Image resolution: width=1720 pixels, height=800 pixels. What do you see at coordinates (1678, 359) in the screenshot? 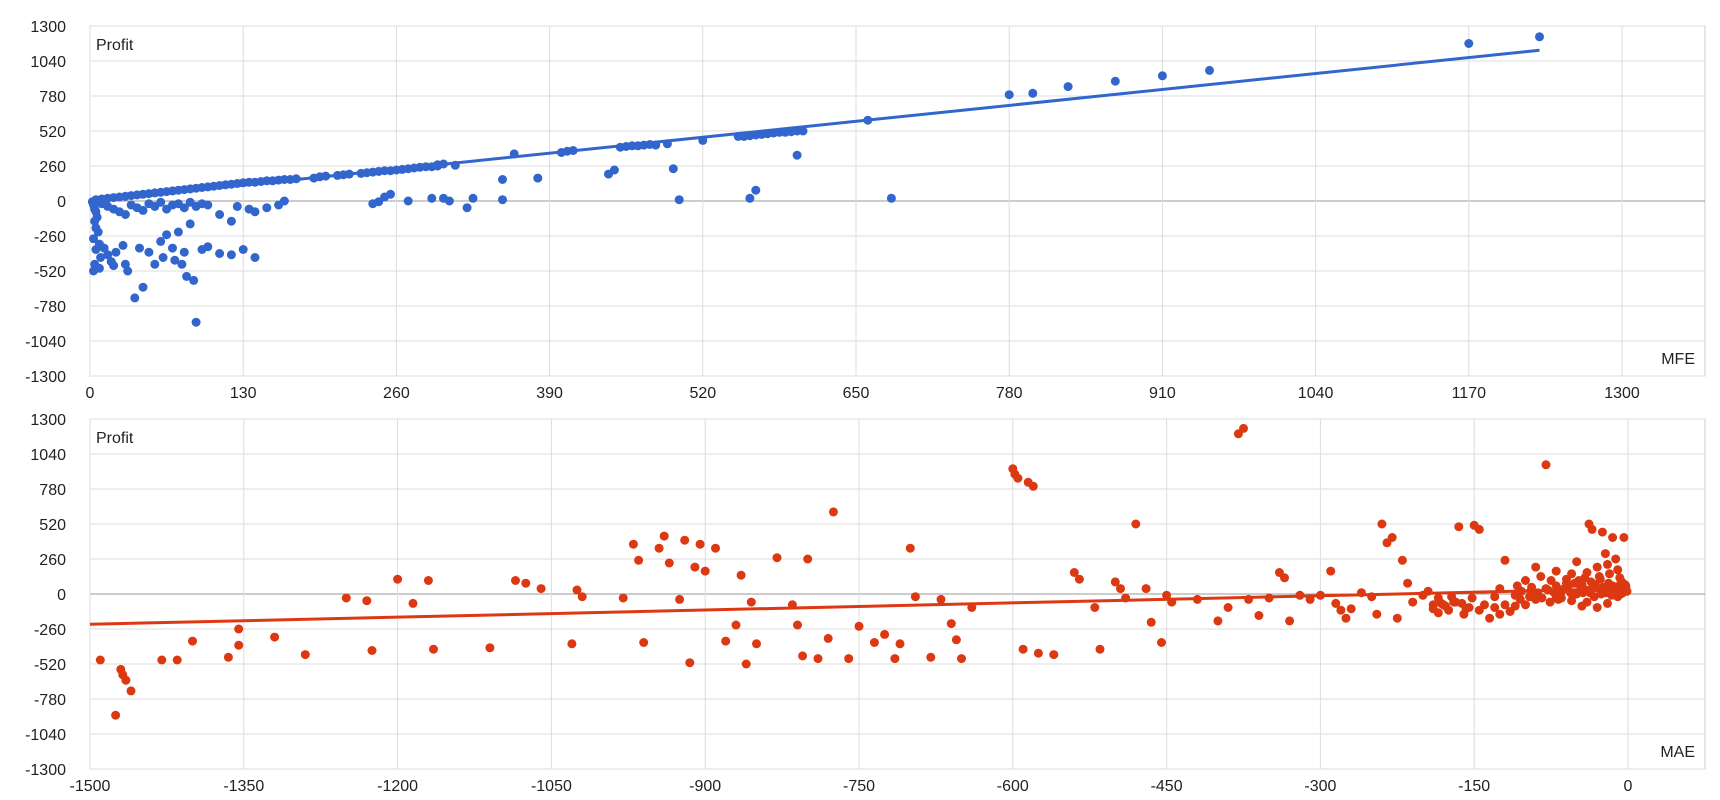
I see `x-axis-title: MFE` at bounding box center [1678, 359].